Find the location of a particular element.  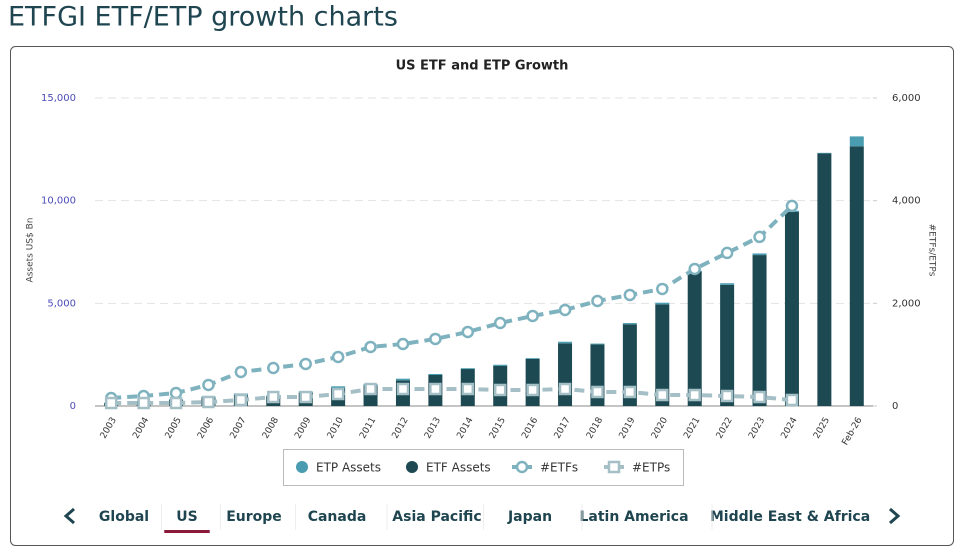

y-axis-title: Assets US$ Bn is located at coordinates (31, 250).